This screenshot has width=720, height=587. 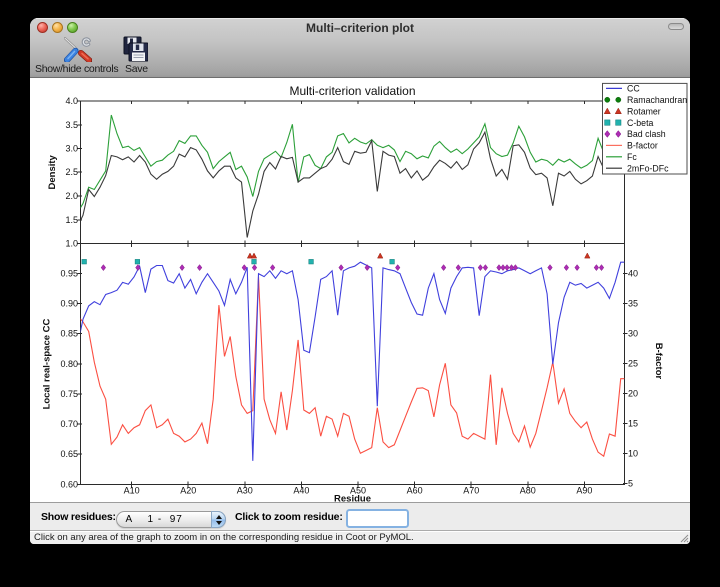 What do you see at coordinates (471, 491) in the screenshot?
I see `svg-text: A70` at bounding box center [471, 491].